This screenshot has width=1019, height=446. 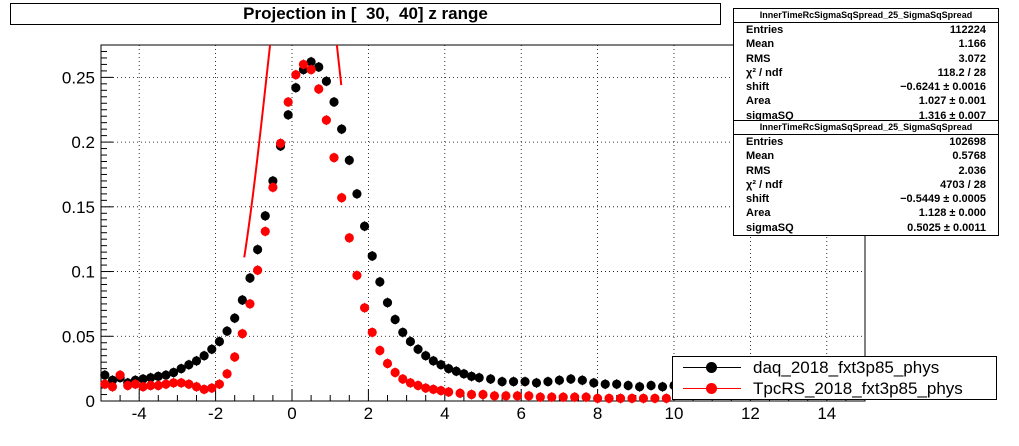 What do you see at coordinates (365, 14) in the screenshot?
I see `chart-title: Projection in [ 30, 40] z range` at bounding box center [365, 14].